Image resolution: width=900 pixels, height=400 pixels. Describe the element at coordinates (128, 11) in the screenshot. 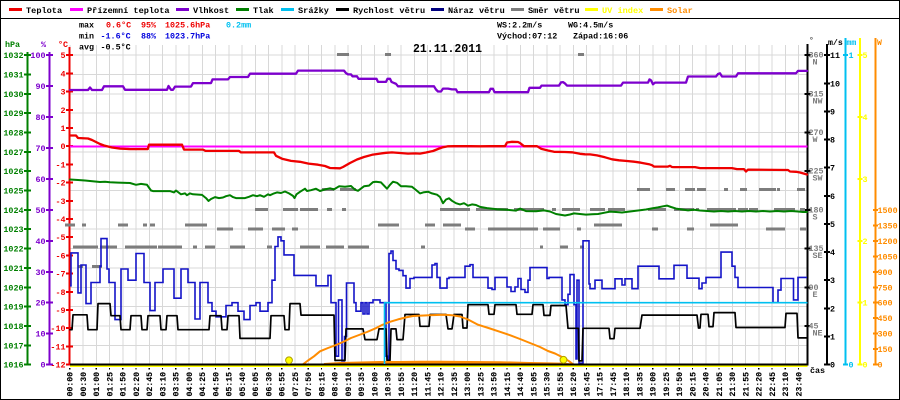

I see `svg-text: Přízemní teplota` at that location.